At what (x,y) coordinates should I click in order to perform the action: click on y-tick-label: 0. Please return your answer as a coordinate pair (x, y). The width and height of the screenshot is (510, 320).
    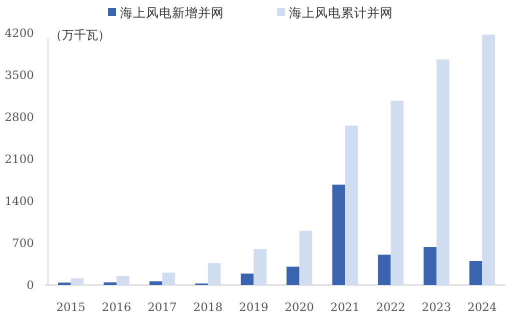
    Looking at the image, I should click on (30, 285).